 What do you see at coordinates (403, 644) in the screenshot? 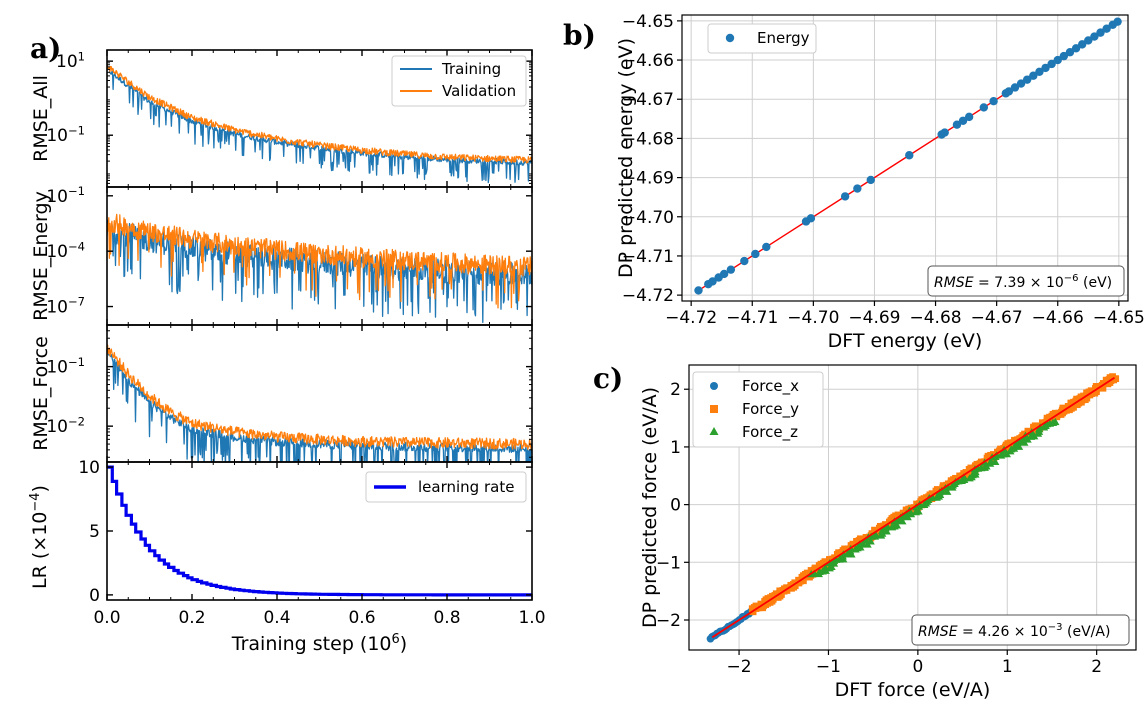
I see `xlabel-end: )` at bounding box center [403, 644].